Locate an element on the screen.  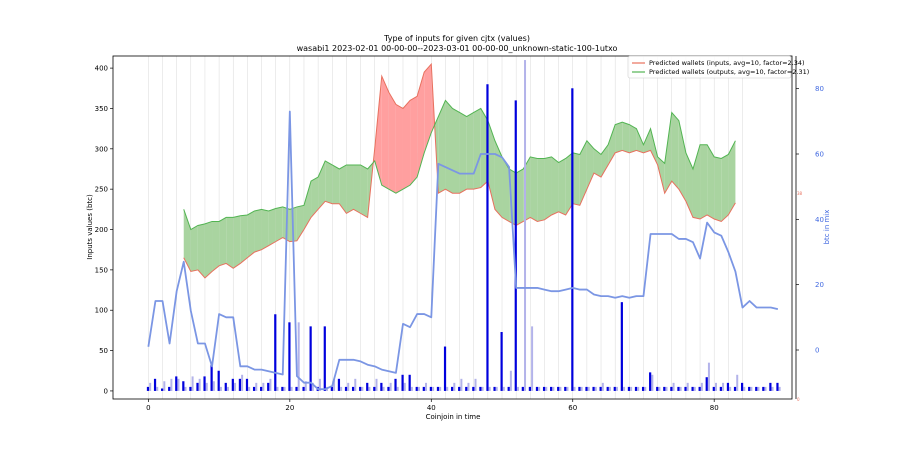
right-axis-label: btc in mix is located at coordinates (827, 227).